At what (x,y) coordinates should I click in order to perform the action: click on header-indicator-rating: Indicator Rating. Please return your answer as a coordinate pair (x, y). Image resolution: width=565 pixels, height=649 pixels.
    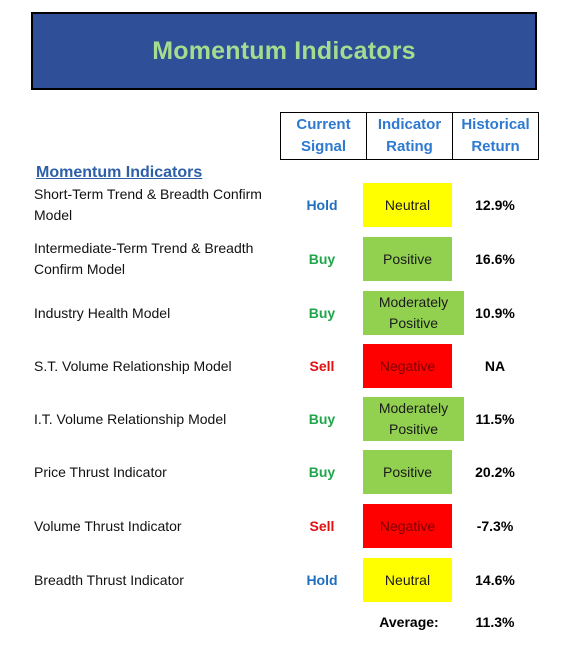
    Looking at the image, I should click on (409, 136).